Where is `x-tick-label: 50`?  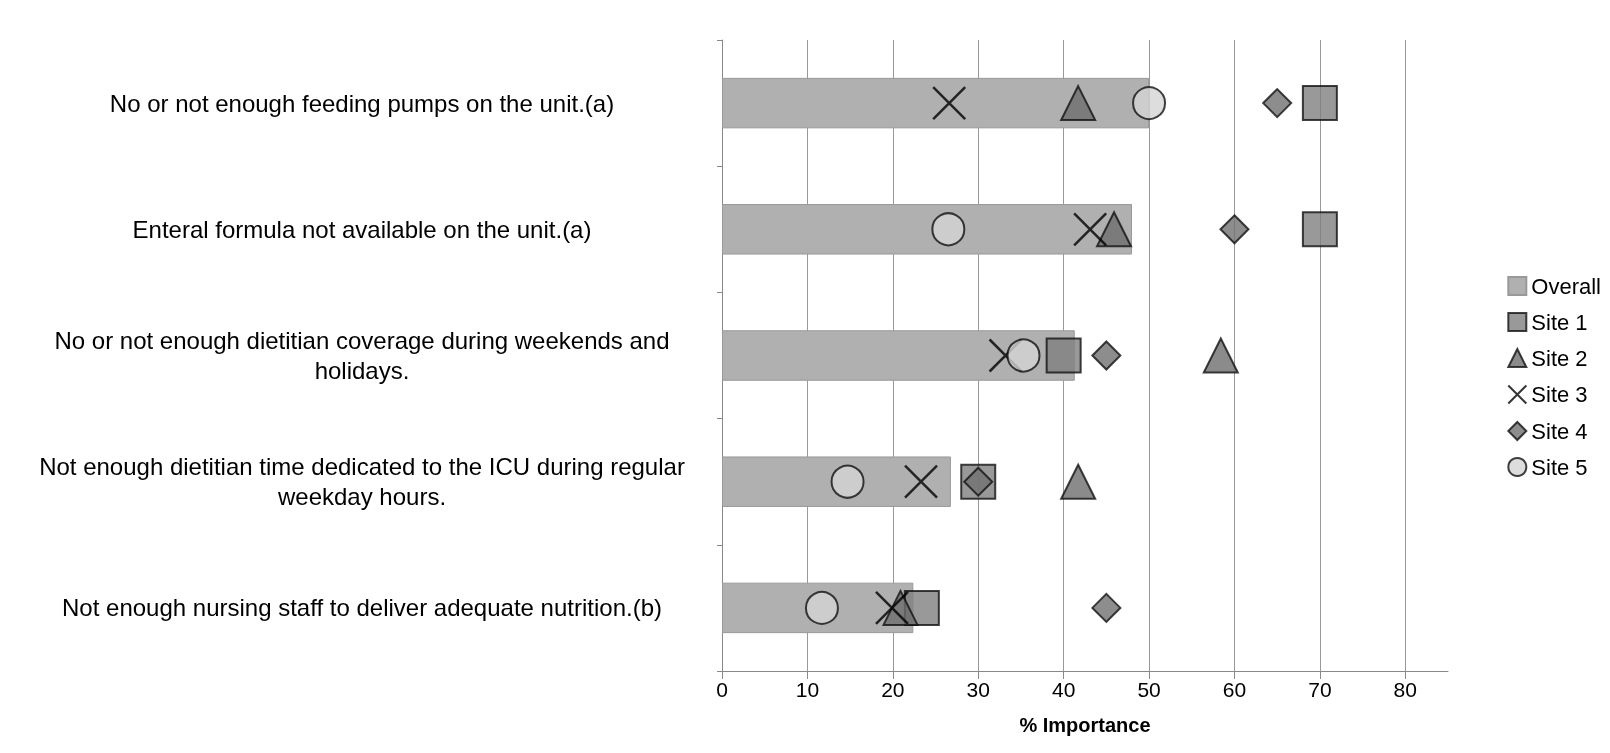
x-tick-label: 50 is located at coordinates (1149, 689).